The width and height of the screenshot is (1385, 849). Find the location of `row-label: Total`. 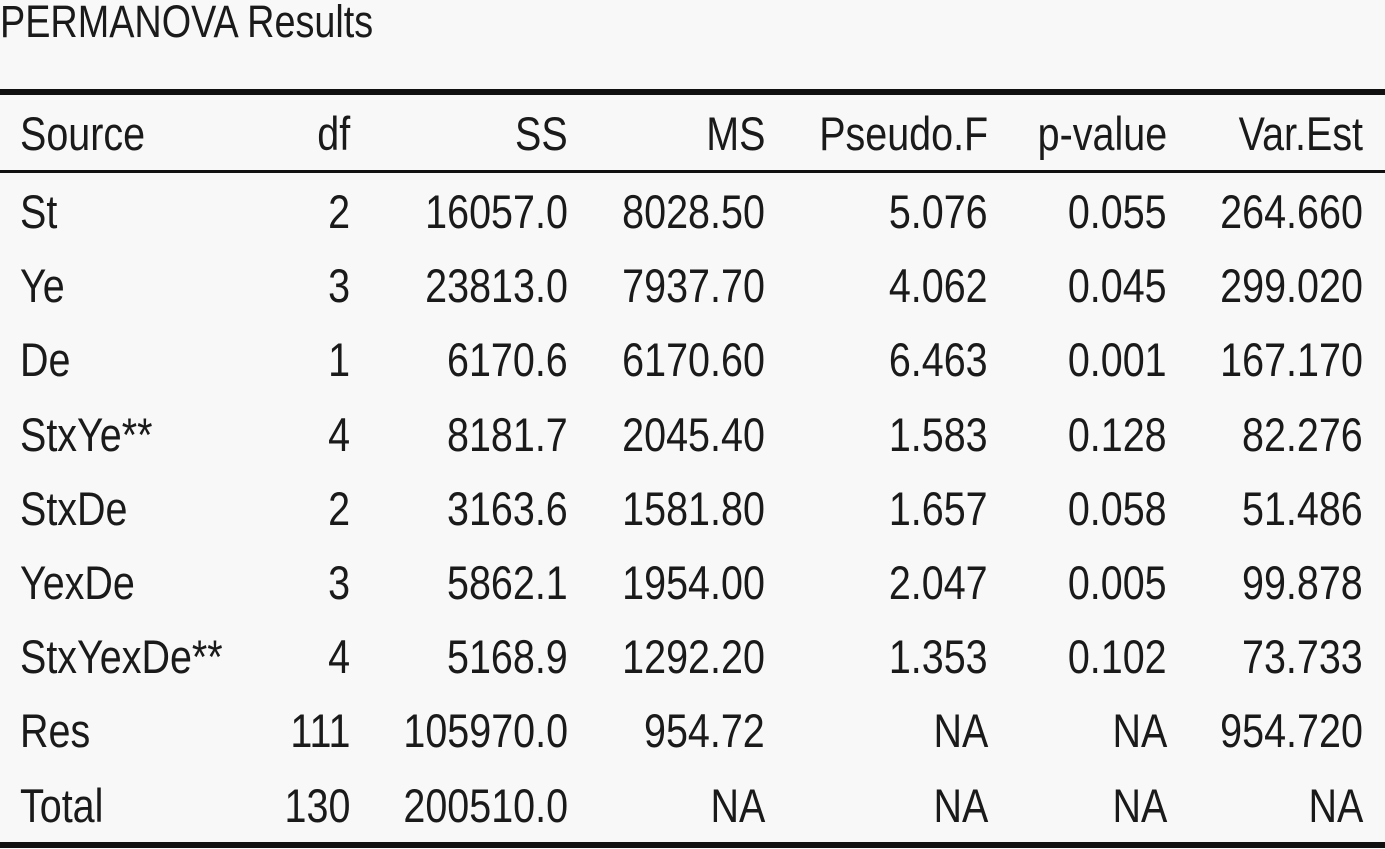

row-label: Total is located at coordinates (62, 805).